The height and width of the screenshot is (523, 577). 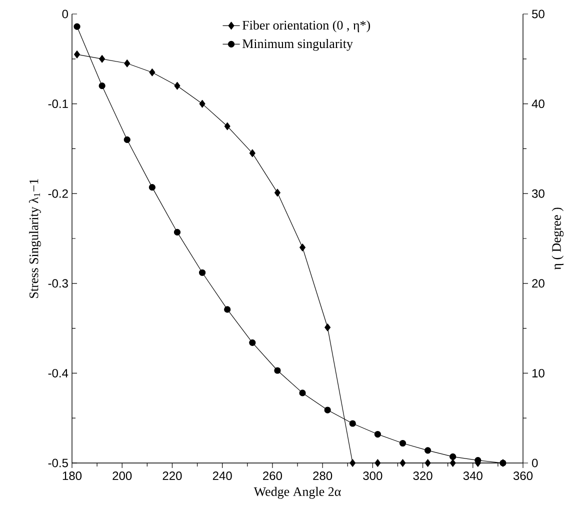 I want to click on legend-label: Minimum singularity, so click(x=297, y=44).